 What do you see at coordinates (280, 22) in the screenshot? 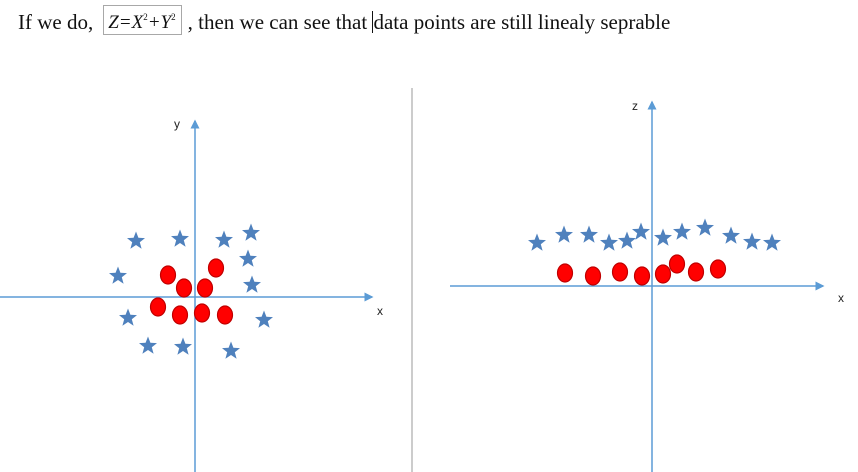
I see `sentence-continuation: , then we can see that` at bounding box center [280, 22].